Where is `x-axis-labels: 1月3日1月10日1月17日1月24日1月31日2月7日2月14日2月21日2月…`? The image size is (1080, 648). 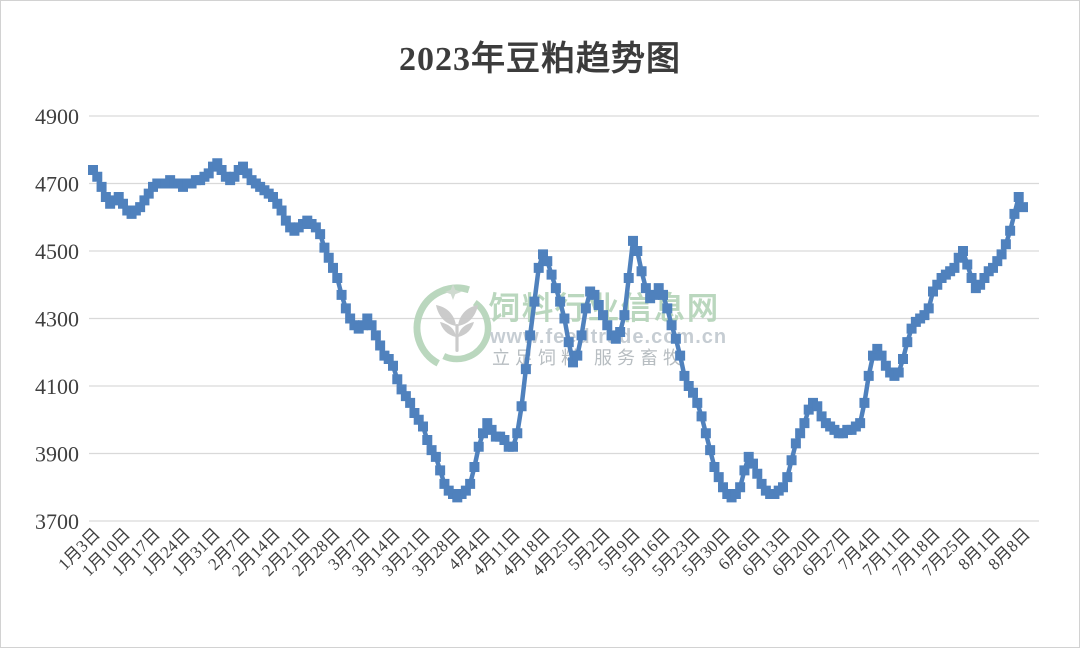 x-axis-labels: 1月3日1月10日1月17日1月24日1月31日2月7日2月14日2月21日2月… is located at coordinates (543, 552).